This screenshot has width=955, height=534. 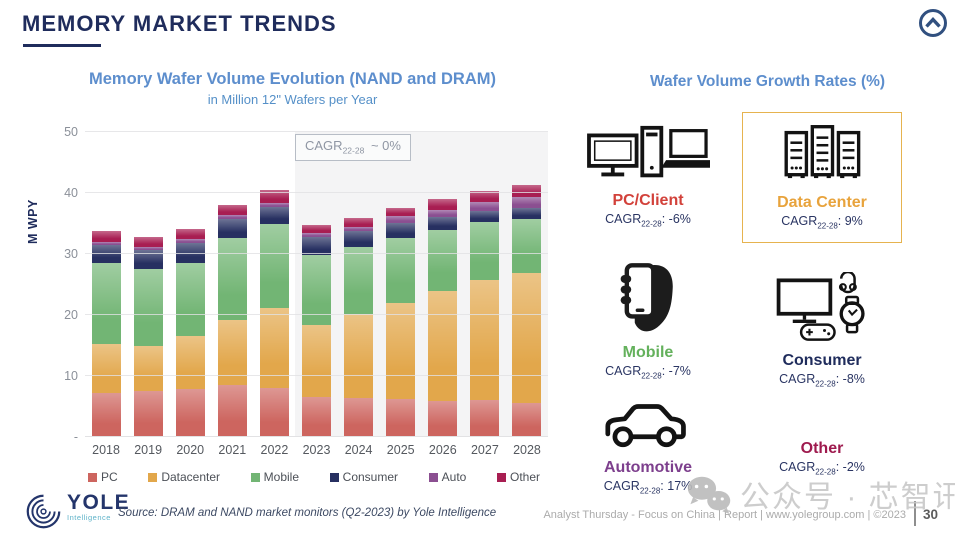 I want to click on desktop-and-laptop-icon, so click(x=651, y=151).